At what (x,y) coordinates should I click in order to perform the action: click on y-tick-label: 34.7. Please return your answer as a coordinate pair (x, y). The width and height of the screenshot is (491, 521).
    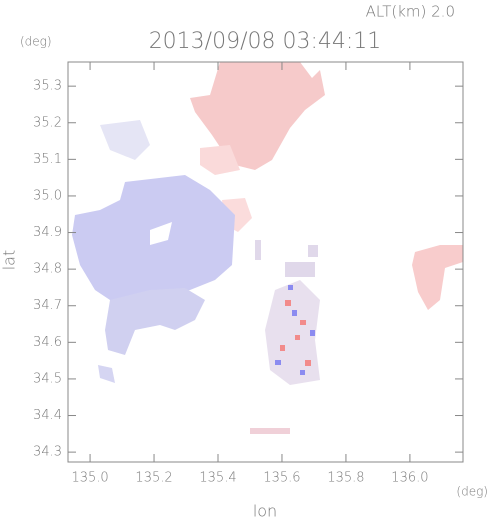
    Looking at the image, I should click on (47, 305).